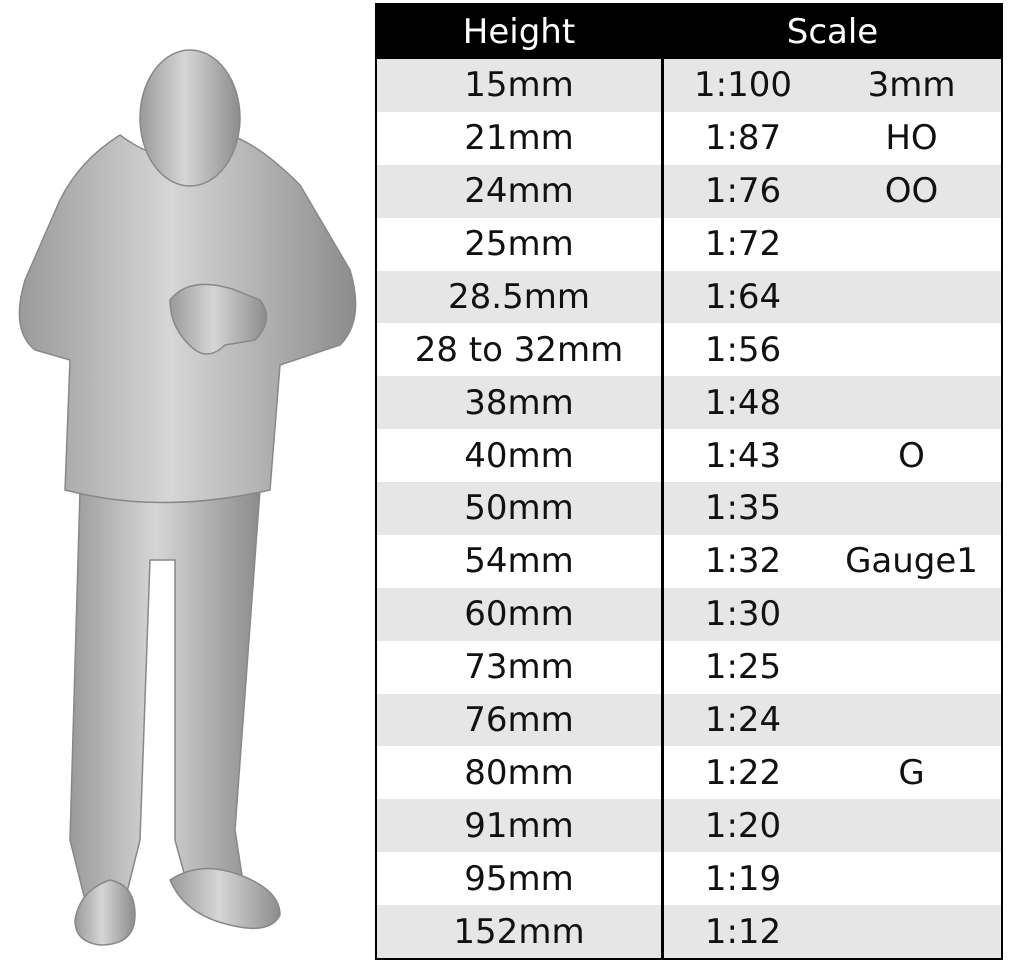 The image size is (1024, 962). I want to click on gauge-cell: 3mm, so click(911, 85).